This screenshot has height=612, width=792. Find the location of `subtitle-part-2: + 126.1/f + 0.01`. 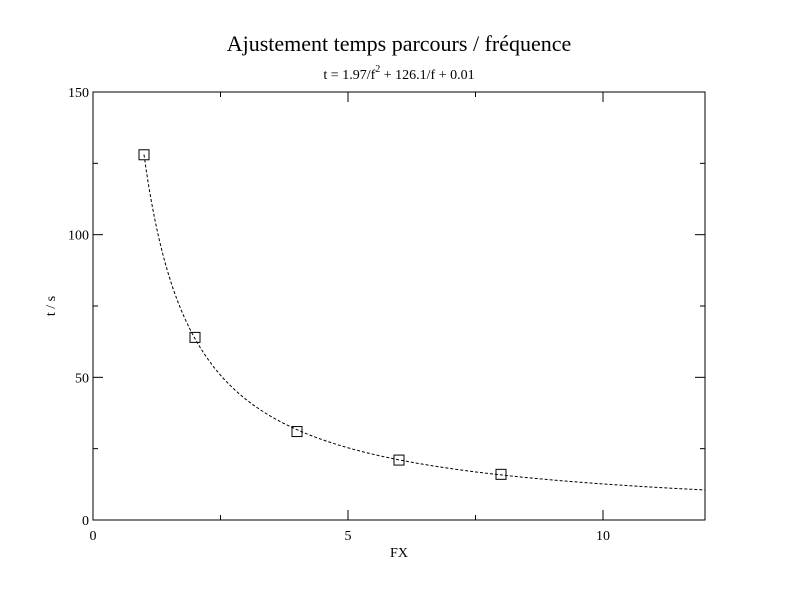

subtitle-part-2: + 126.1/f + 0.01 is located at coordinates (427, 75).